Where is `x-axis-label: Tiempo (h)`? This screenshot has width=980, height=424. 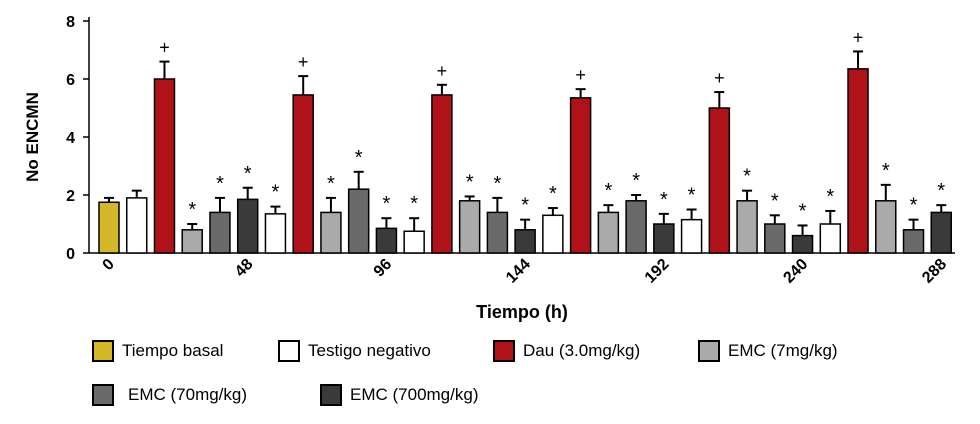
x-axis-label: Tiempo (h) is located at coordinates (522, 312).